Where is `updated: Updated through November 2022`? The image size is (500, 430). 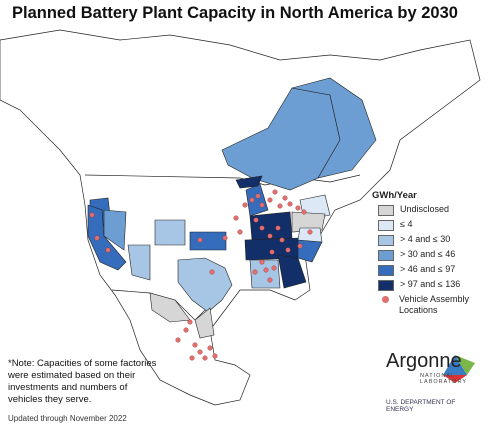
updated: Updated through November 2022 is located at coordinates (67, 418).